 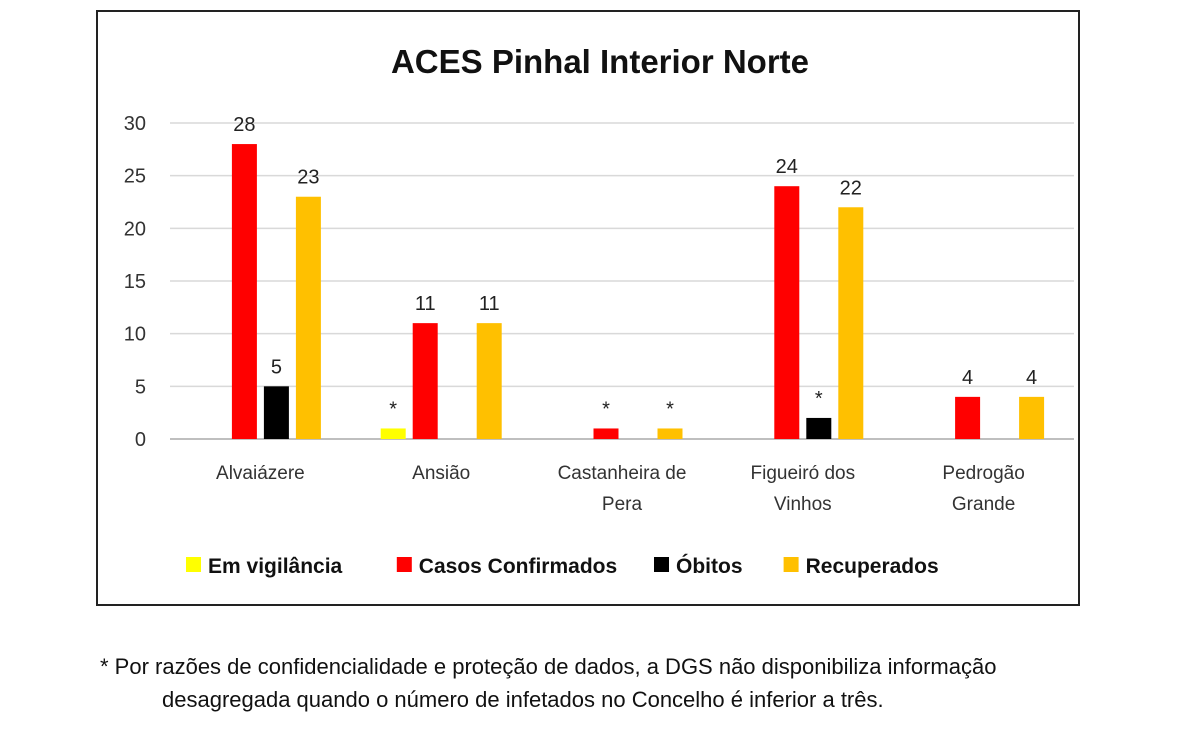 What do you see at coordinates (135, 282) in the screenshot?
I see `y-tick-label: 15` at bounding box center [135, 282].